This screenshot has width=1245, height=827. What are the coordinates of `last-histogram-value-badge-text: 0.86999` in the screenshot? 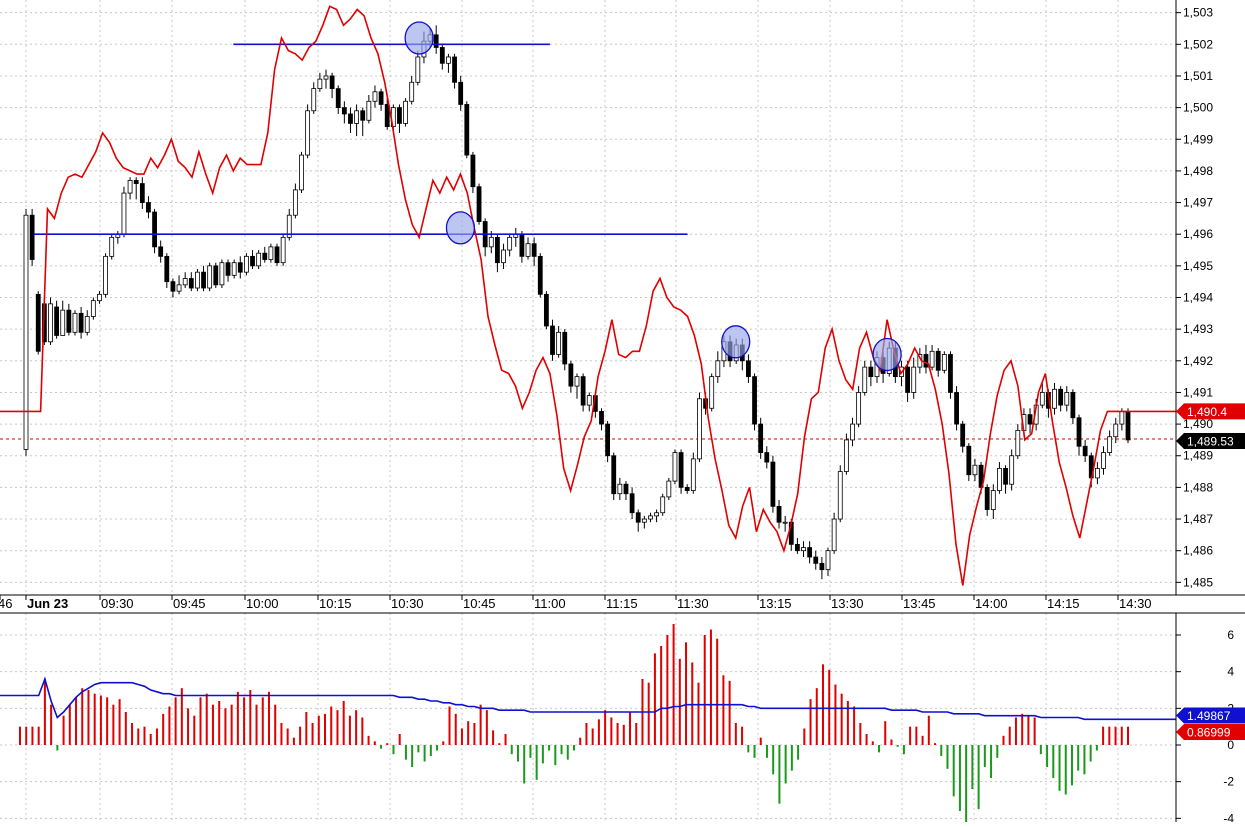 It's located at (1209, 733).